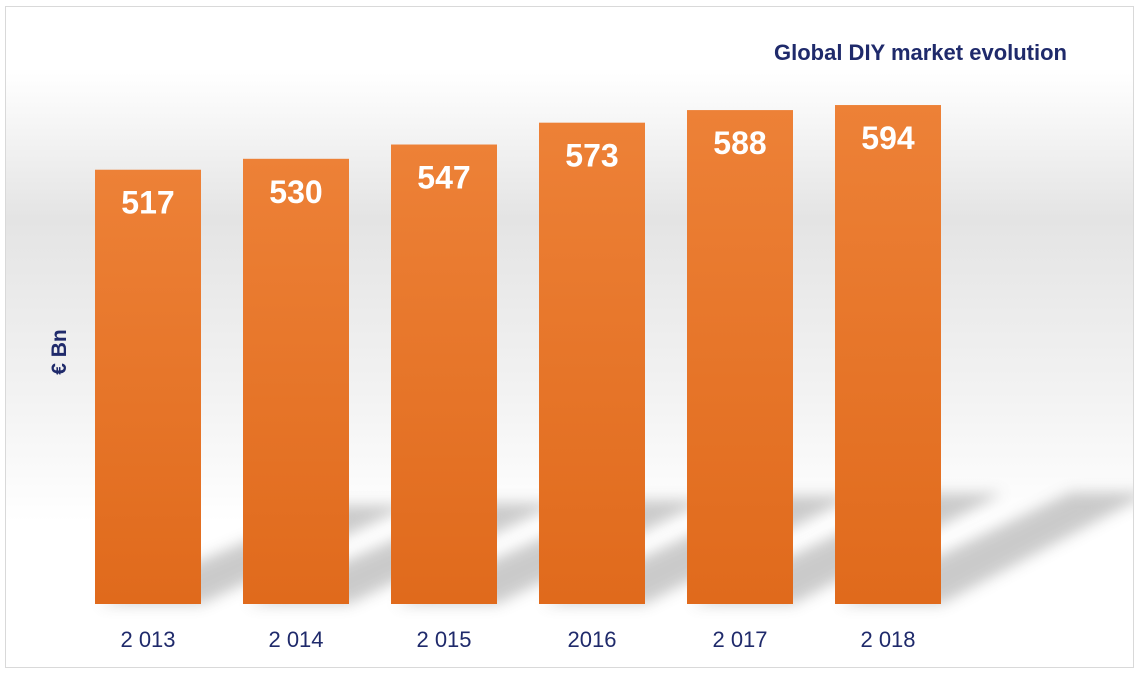 Image resolution: width=1143 pixels, height=678 pixels. Describe the element at coordinates (443, 639) in the screenshot. I see `x-tick-label: 2 015` at that location.